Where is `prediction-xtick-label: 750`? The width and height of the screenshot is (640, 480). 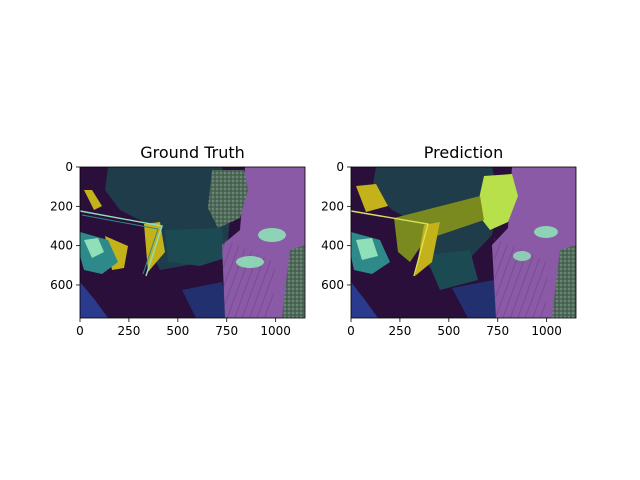 prediction-xtick-label: 750 is located at coordinates (497, 331).